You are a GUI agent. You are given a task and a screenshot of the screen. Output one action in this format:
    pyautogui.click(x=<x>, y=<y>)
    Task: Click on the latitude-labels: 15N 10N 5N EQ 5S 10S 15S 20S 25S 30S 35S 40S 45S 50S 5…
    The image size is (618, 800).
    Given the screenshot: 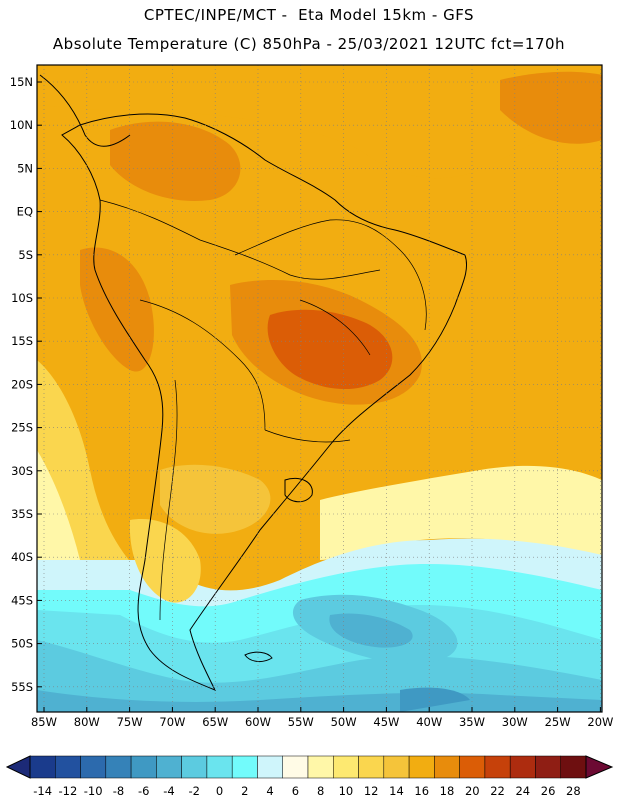 What is the action you would take?
    pyautogui.click(x=26, y=384)
    